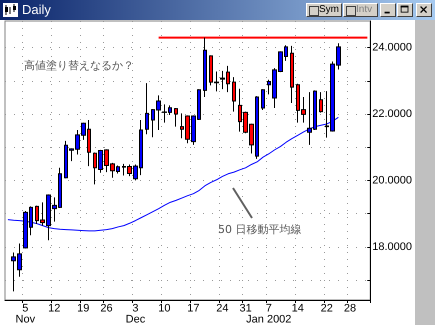 This screenshot has width=435, height=325. What do you see at coordinates (392, 180) in the screenshot?
I see `y-tick-label: 20.0000` at bounding box center [392, 180].